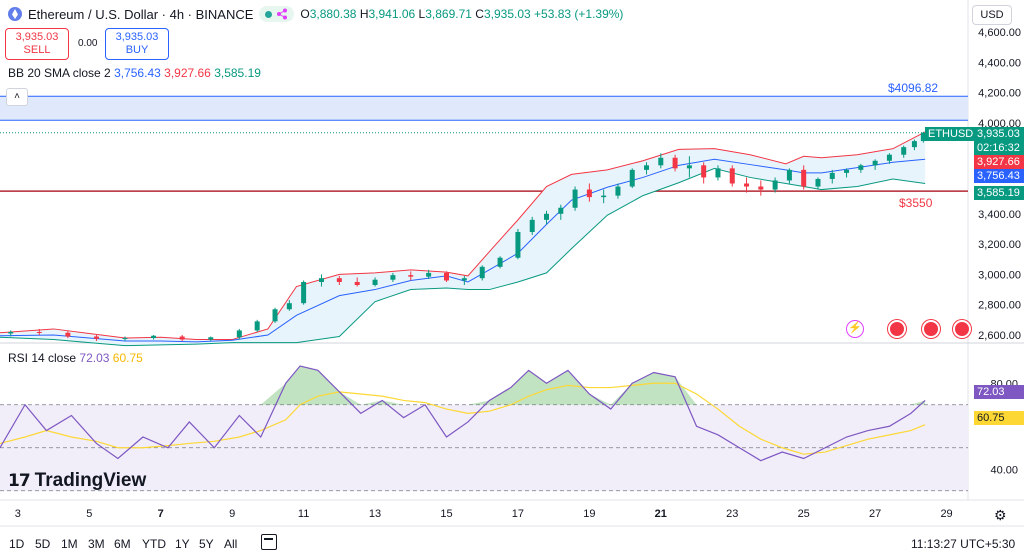 The height and width of the screenshot is (556, 1024). I want to click on calendar-icon, so click(269, 542).